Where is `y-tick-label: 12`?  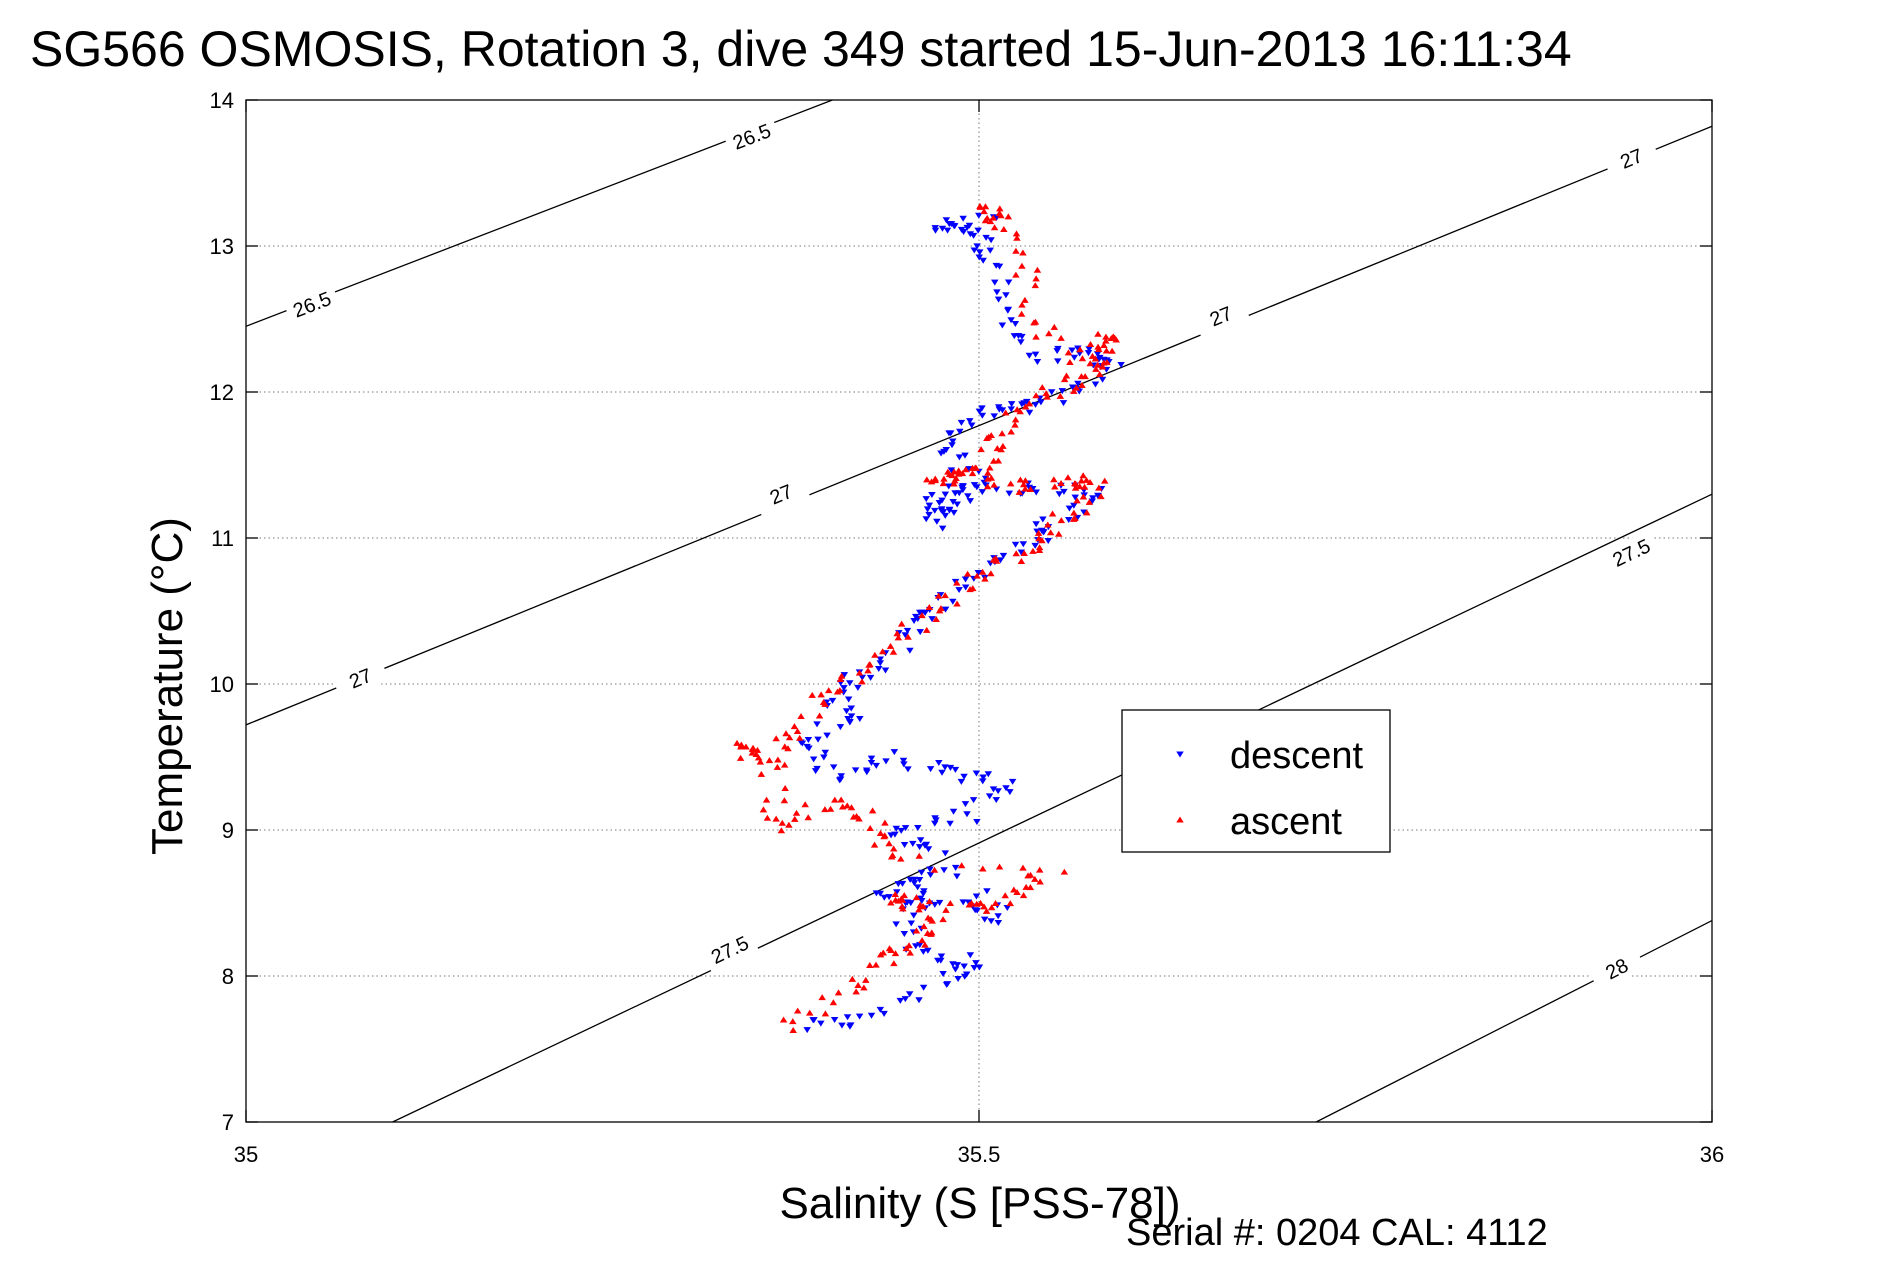
y-tick-label: 12 is located at coordinates (222, 392).